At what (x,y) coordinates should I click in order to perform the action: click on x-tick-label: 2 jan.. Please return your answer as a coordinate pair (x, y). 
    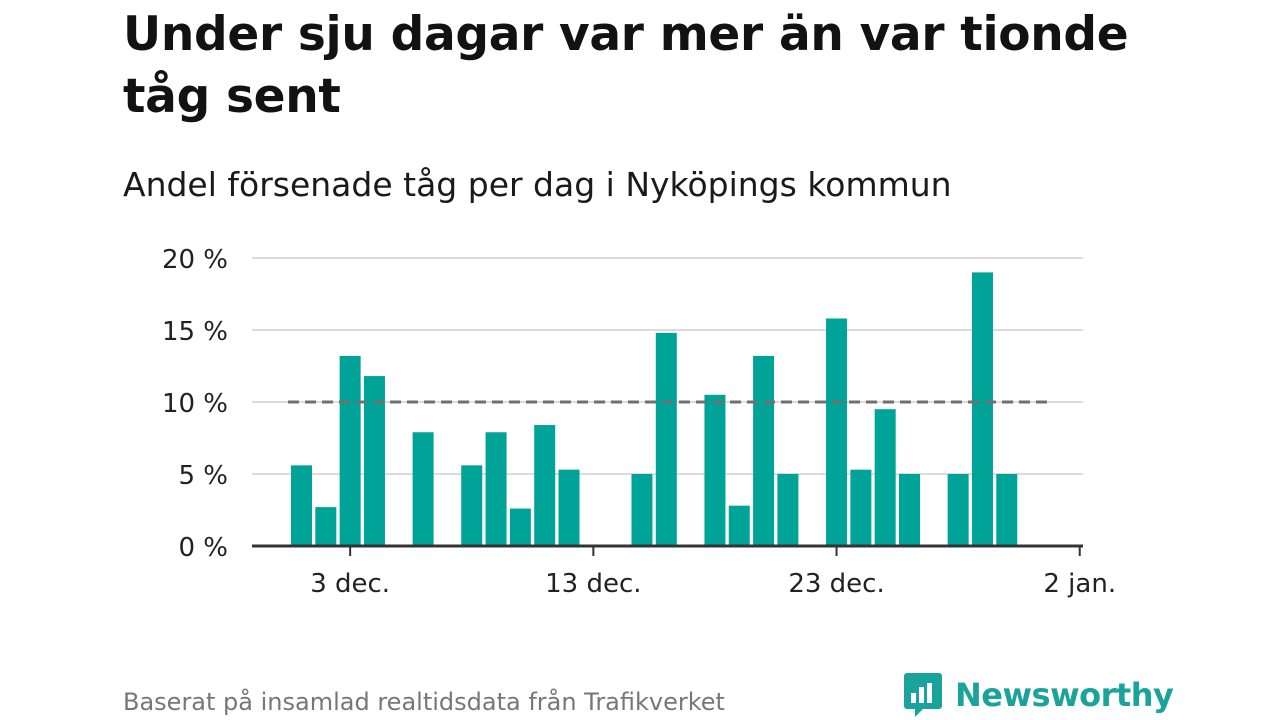
    Looking at the image, I should click on (1079, 584).